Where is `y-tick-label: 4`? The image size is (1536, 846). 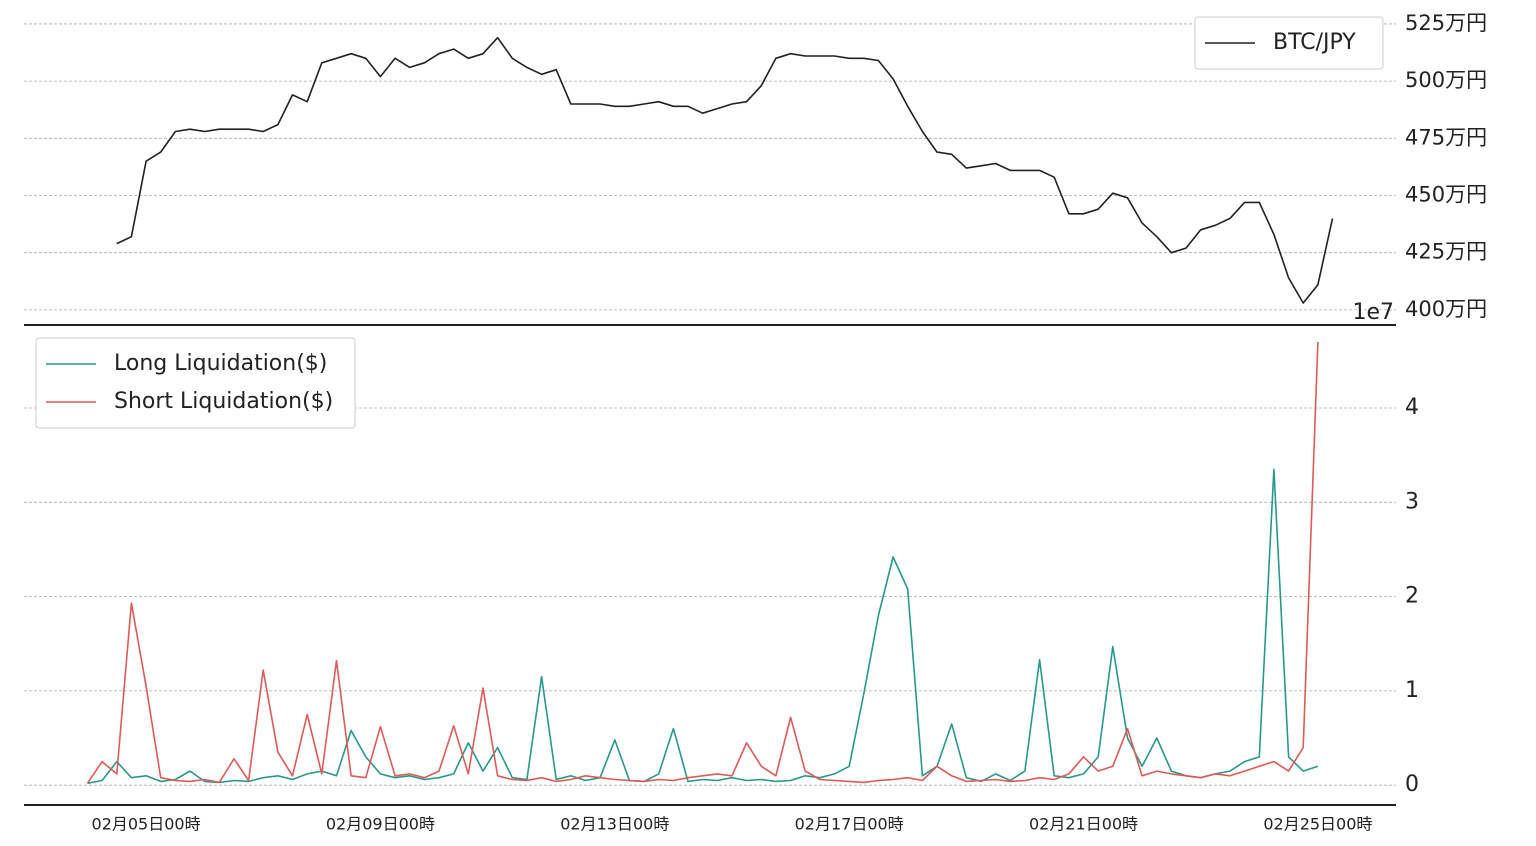
y-tick-label: 4 is located at coordinates (1412, 407).